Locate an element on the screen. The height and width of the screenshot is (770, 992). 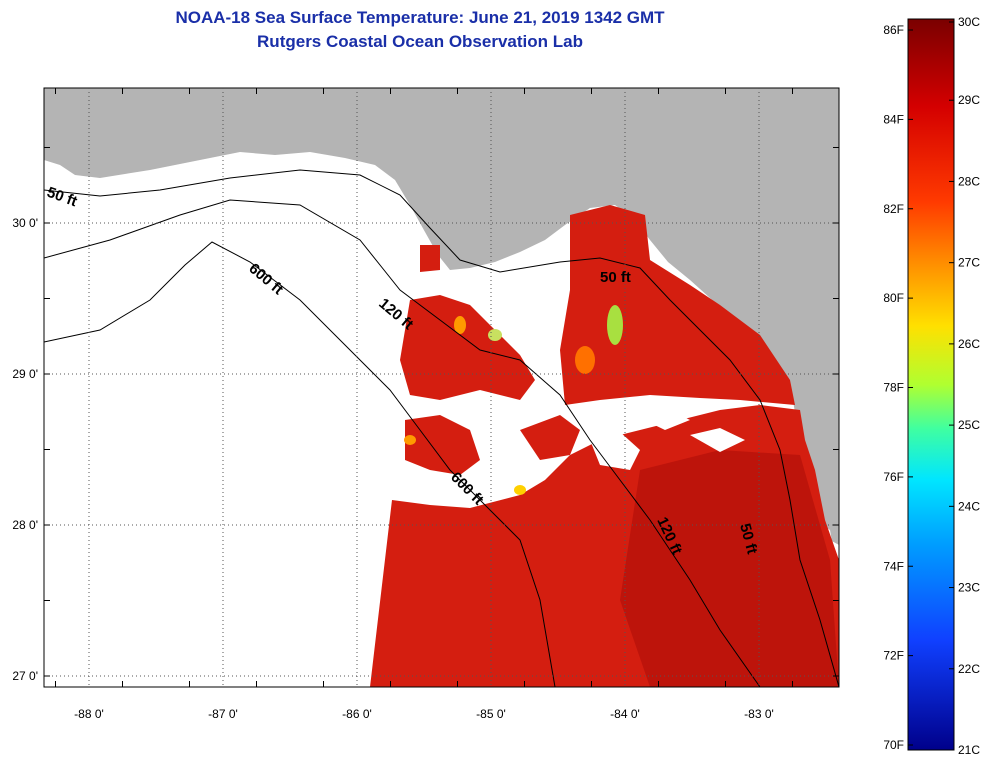
colorbar-f-label: 78F is located at coordinates (893, 388).